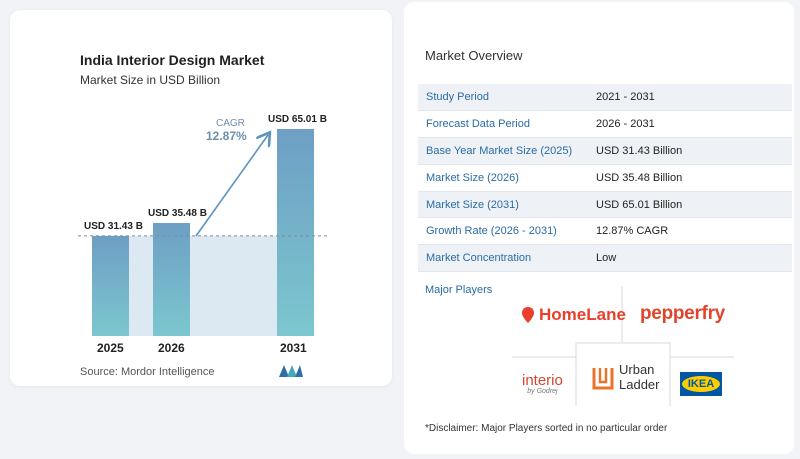  I want to click on major-players-title: Major Players, so click(459, 290).